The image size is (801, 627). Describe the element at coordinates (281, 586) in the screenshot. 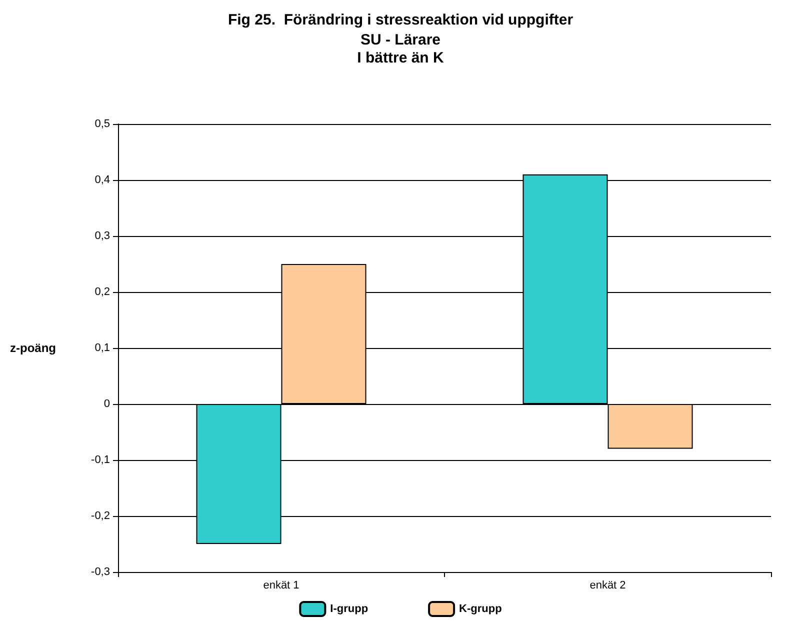

I see `x-tick-label: enkät 1` at that location.